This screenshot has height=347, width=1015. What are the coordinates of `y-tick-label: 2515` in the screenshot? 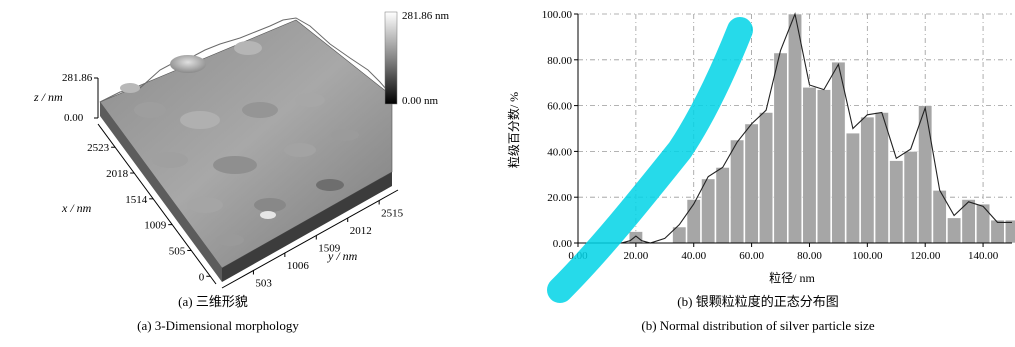 It's located at (392, 214).